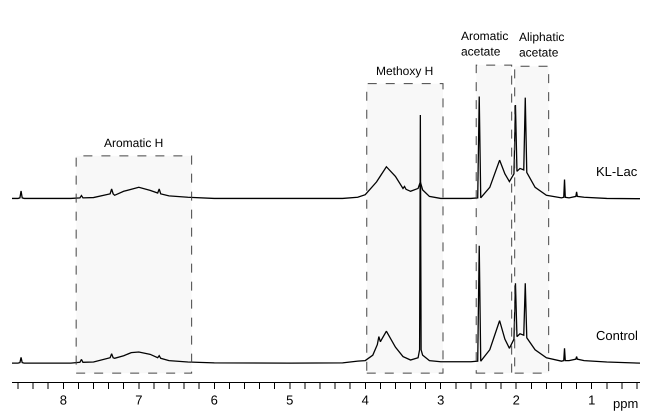  I want to click on series-label: KL-Lac, so click(617, 171).